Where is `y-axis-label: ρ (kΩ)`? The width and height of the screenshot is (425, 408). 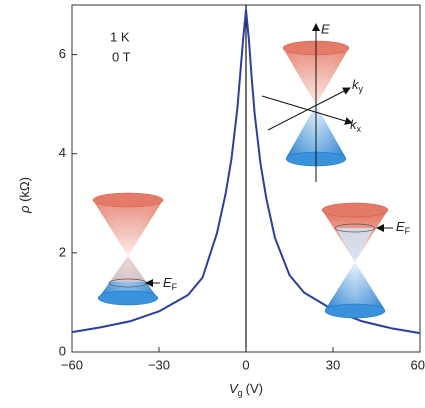 y-axis-label: ρ (kΩ) is located at coordinates (24, 195).